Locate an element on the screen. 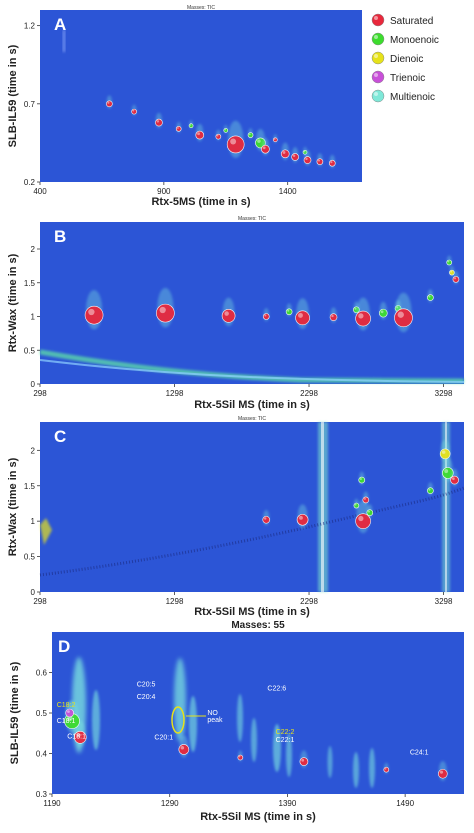  legend-label-multienoic: Multienoic is located at coordinates (412, 97).